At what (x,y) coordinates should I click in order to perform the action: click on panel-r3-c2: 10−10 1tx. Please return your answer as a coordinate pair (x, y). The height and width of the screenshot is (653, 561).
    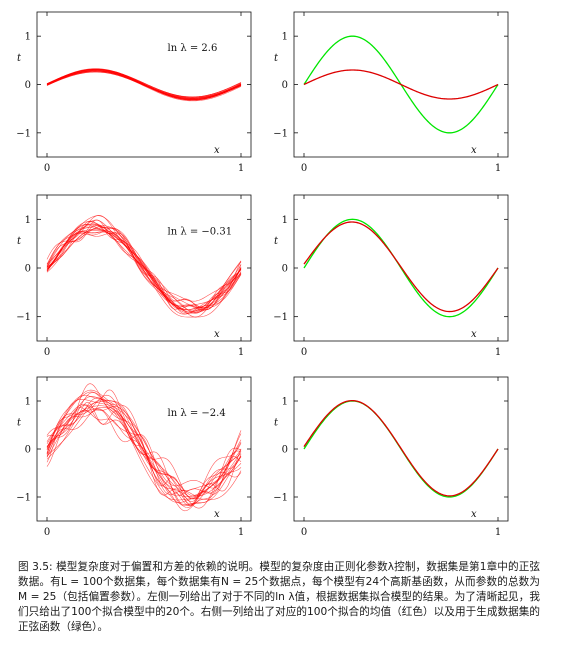
    Looking at the image, I should click on (391, 457).